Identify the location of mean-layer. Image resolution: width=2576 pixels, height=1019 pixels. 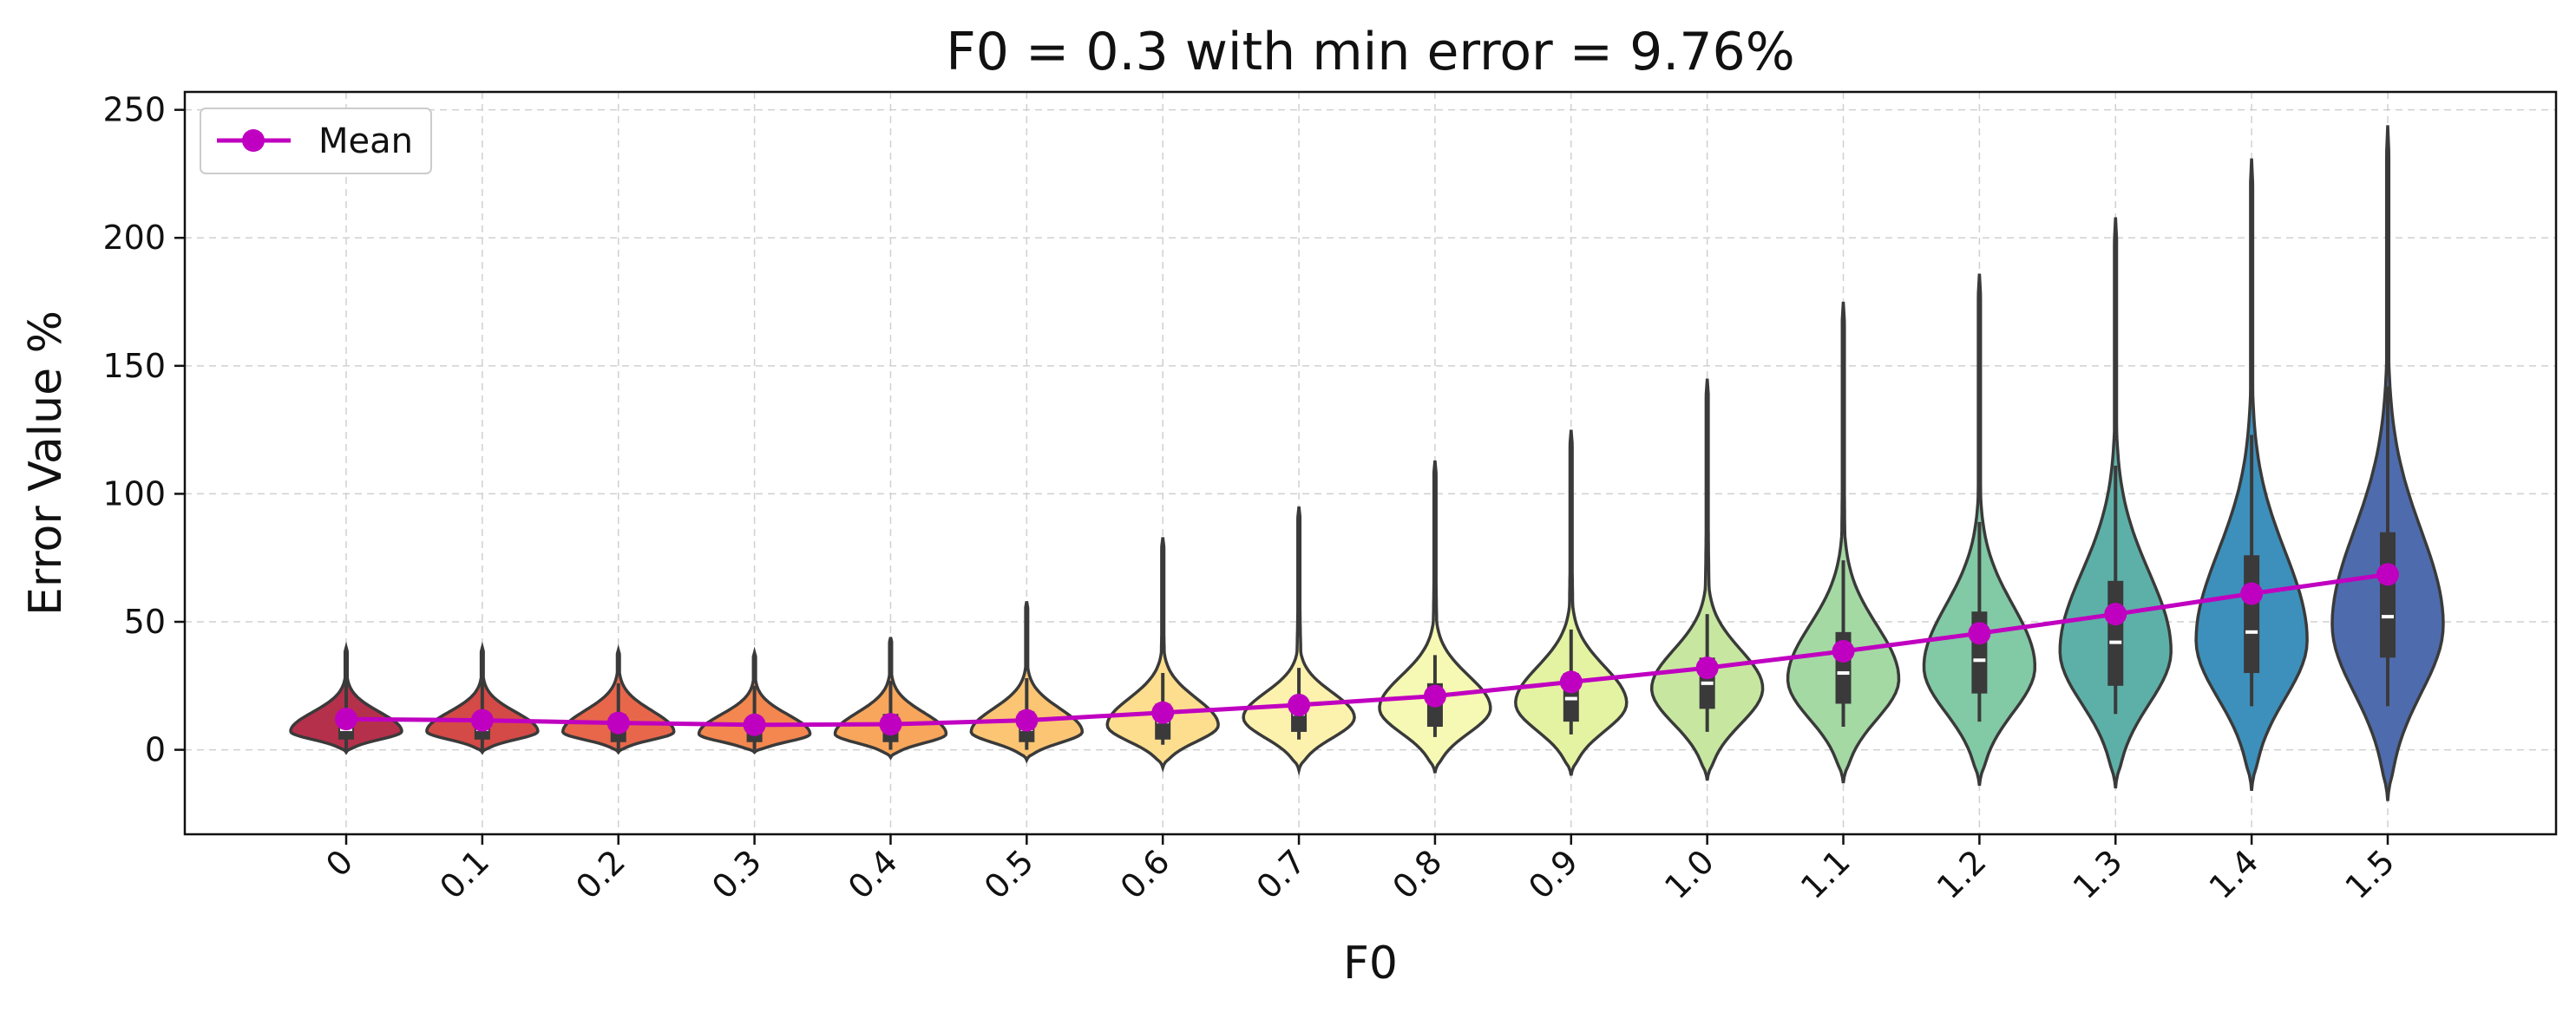
(1367, 649).